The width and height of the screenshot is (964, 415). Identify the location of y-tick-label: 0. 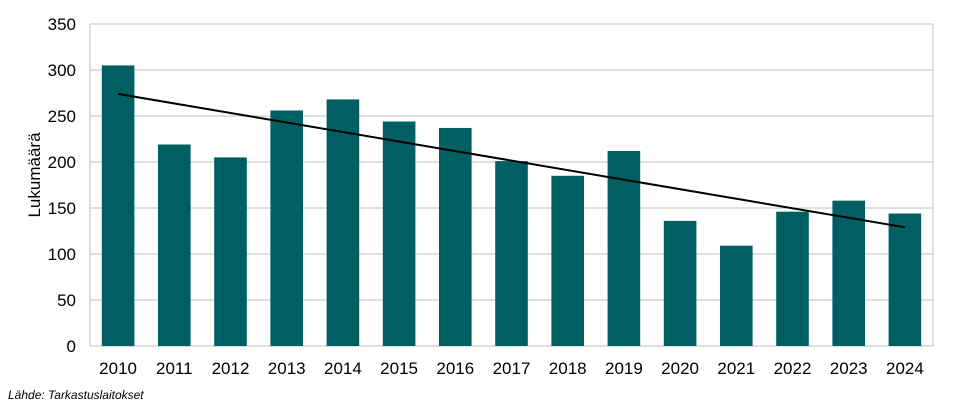
(71, 346).